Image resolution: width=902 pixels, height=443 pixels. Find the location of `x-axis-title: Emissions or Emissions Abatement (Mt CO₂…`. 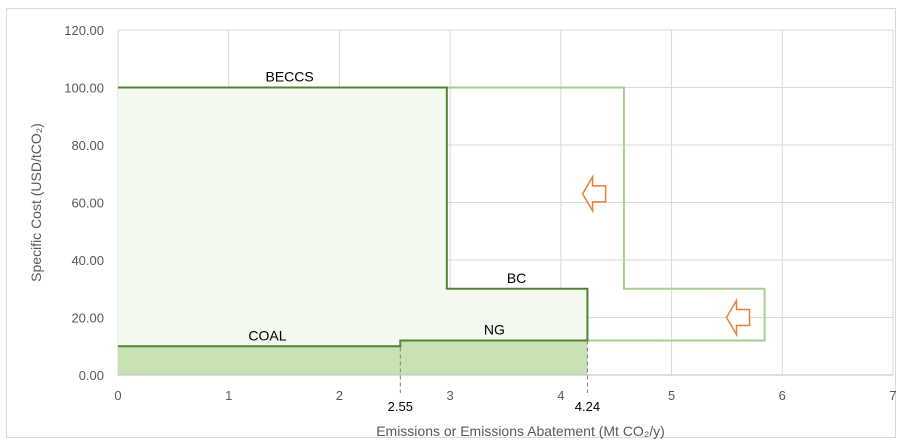

x-axis-title: Emissions or Emissions Abatement (Mt CO₂… is located at coordinates (520, 431).